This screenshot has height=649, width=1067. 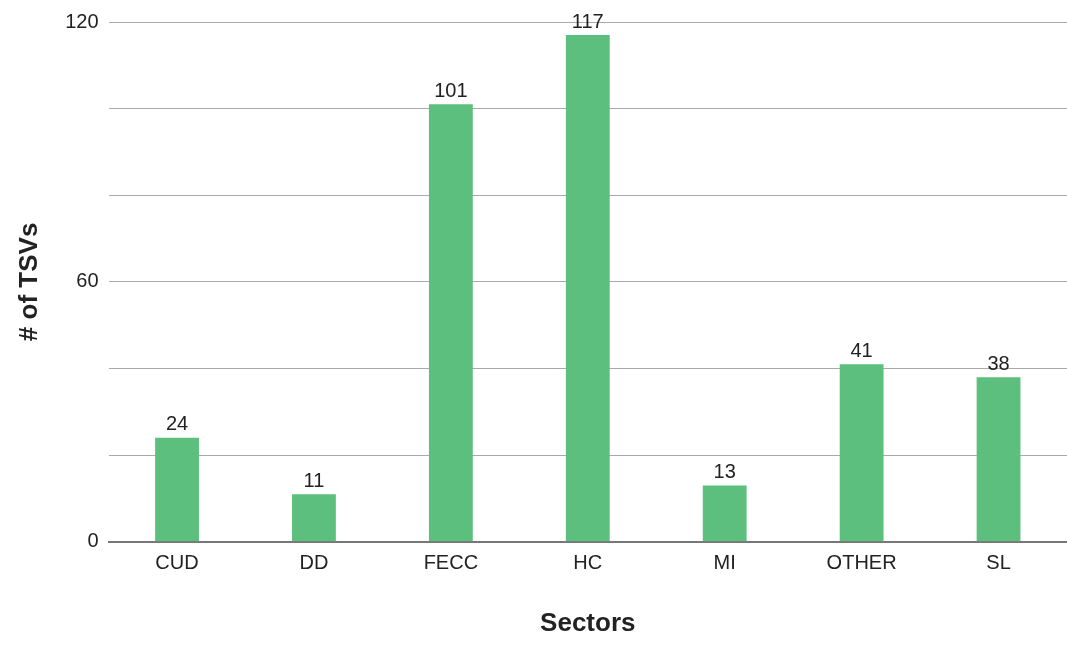 What do you see at coordinates (451, 89) in the screenshot?
I see `data-label: 101` at bounding box center [451, 89].